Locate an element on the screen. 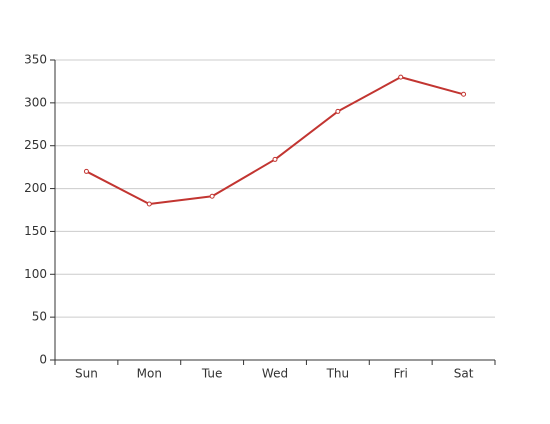 Image resolution: width=550 pixels, height=424 pixels. x-tick-label: Sun is located at coordinates (86, 374).